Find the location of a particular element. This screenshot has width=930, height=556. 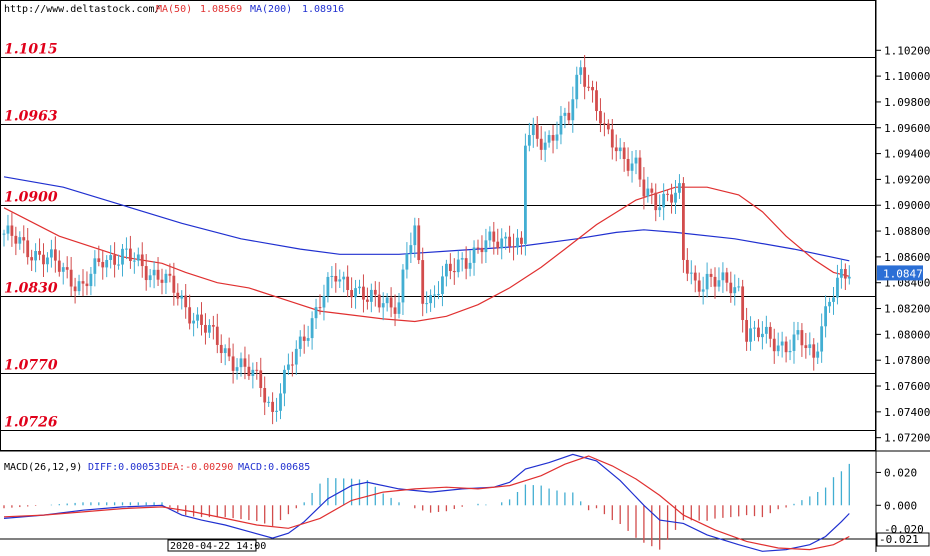

macd-hist-value: MACD:0.00685 is located at coordinates (274, 467).